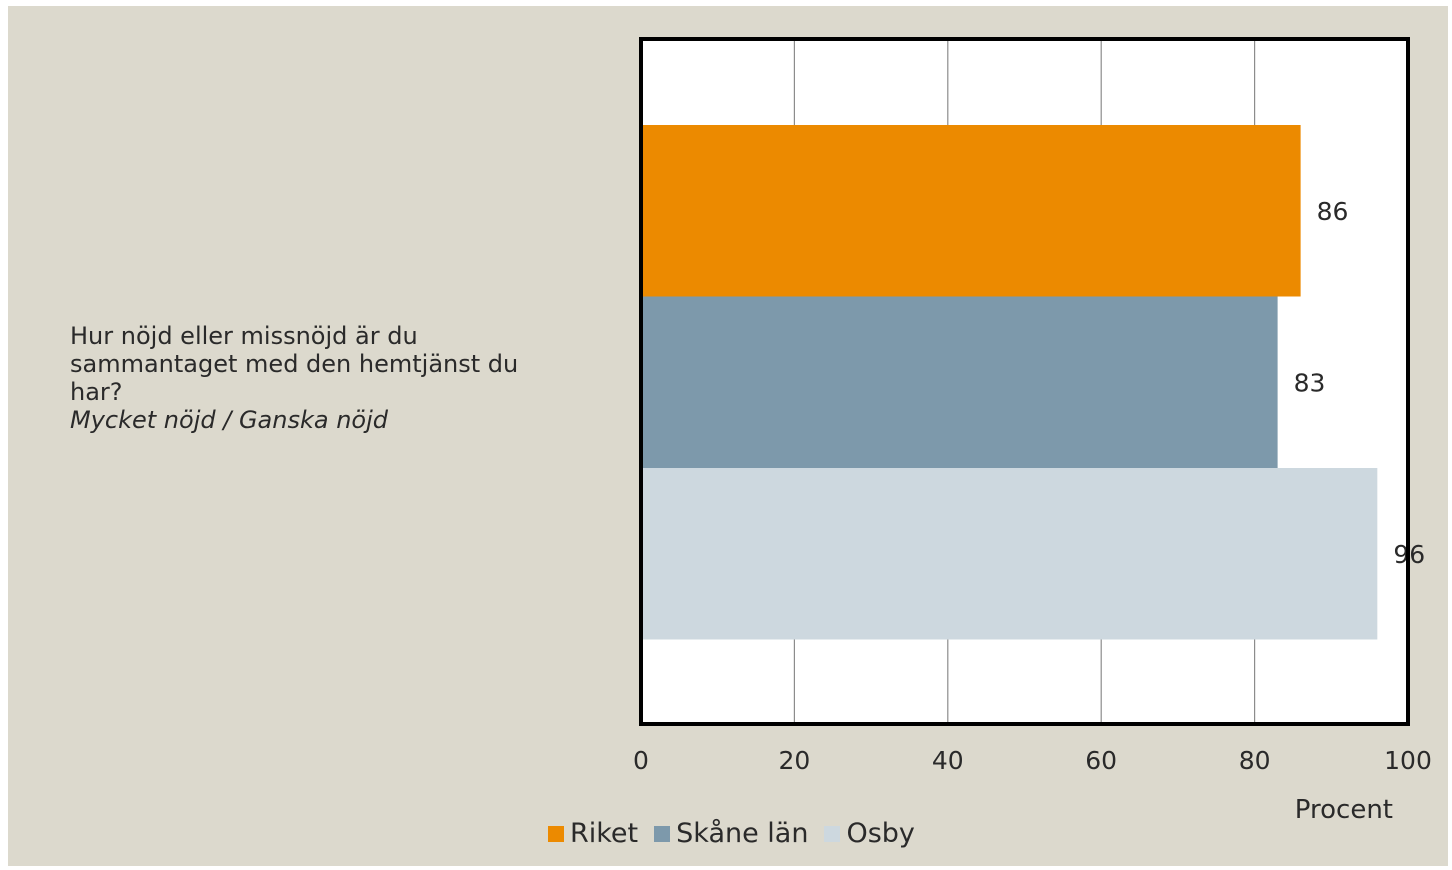  What do you see at coordinates (1009, 554) in the screenshot?
I see `bar-osby` at bounding box center [1009, 554].